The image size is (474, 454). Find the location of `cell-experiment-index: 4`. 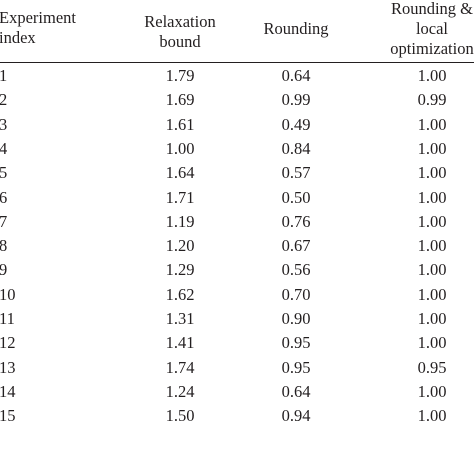

cell-experiment-index: 4 is located at coordinates (4, 148).